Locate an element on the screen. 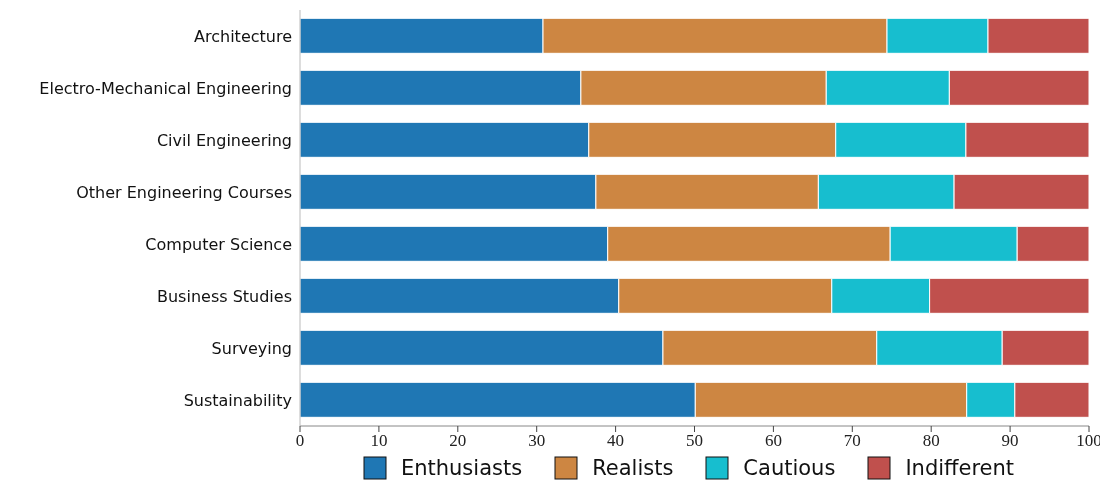  x-tick-label: 70 is located at coordinates (852, 441).